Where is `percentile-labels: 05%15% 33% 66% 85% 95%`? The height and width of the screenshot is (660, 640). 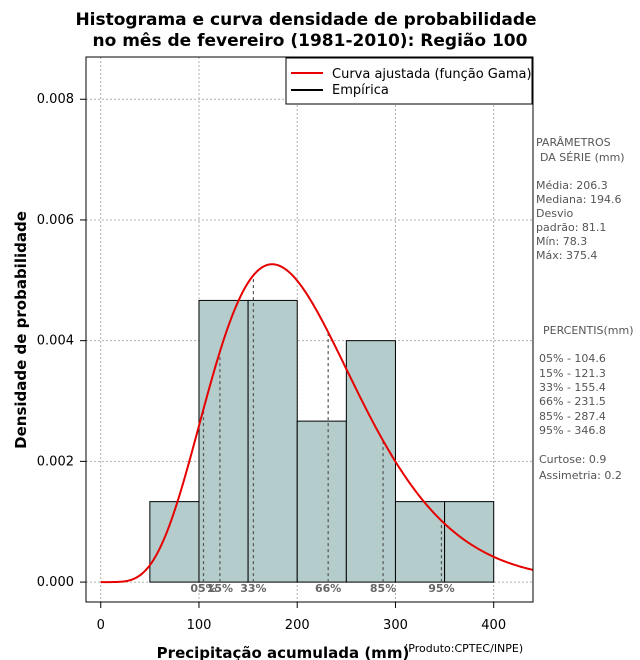 percentile-labels: 05%15% 33% 66% 85% 95% is located at coordinates (322, 588).